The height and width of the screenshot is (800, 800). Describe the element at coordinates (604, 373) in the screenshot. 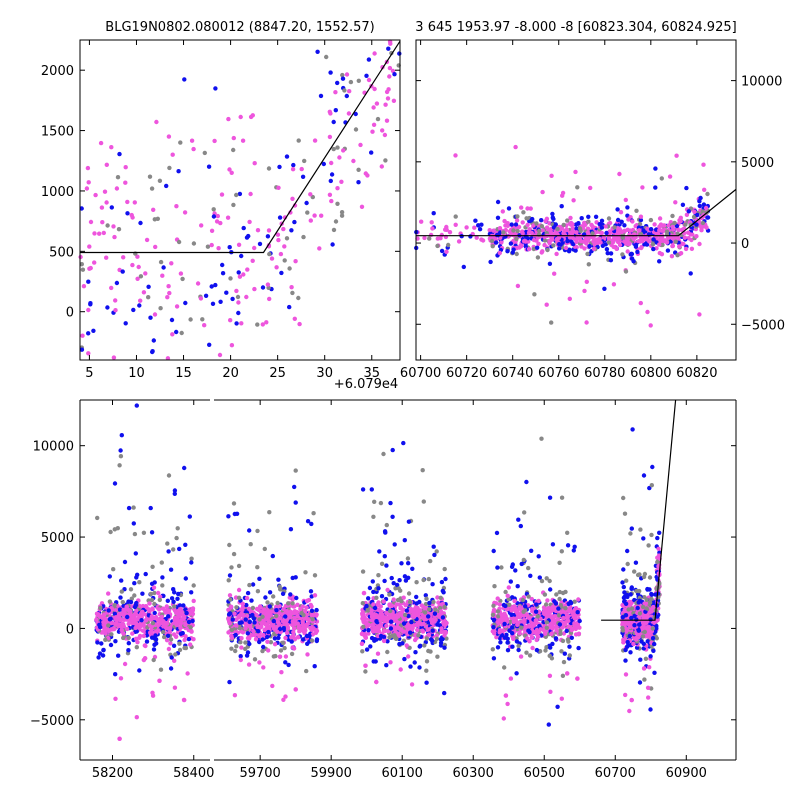

I see `panel-recent-xtick-label: 60780` at that location.